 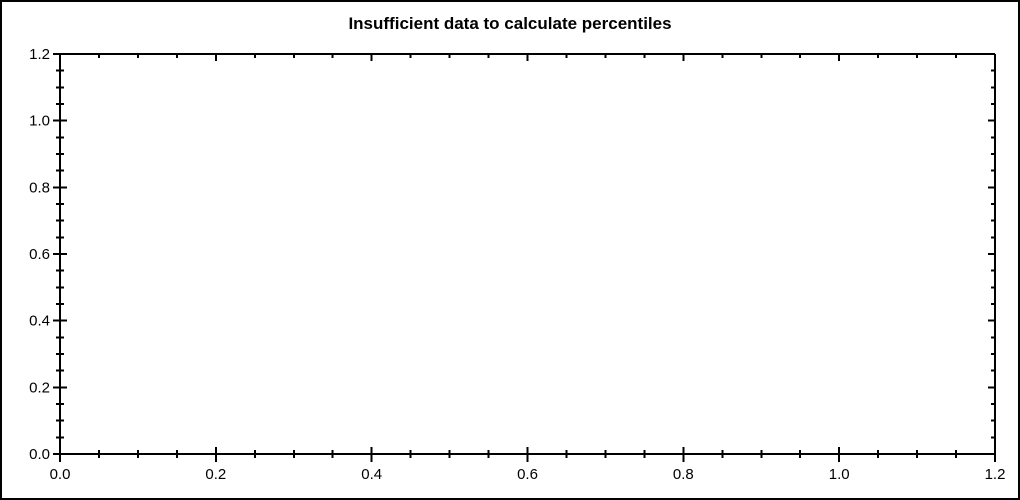 What do you see at coordinates (39, 387) in the screenshot?
I see `y-tick-label: 0.2` at bounding box center [39, 387].